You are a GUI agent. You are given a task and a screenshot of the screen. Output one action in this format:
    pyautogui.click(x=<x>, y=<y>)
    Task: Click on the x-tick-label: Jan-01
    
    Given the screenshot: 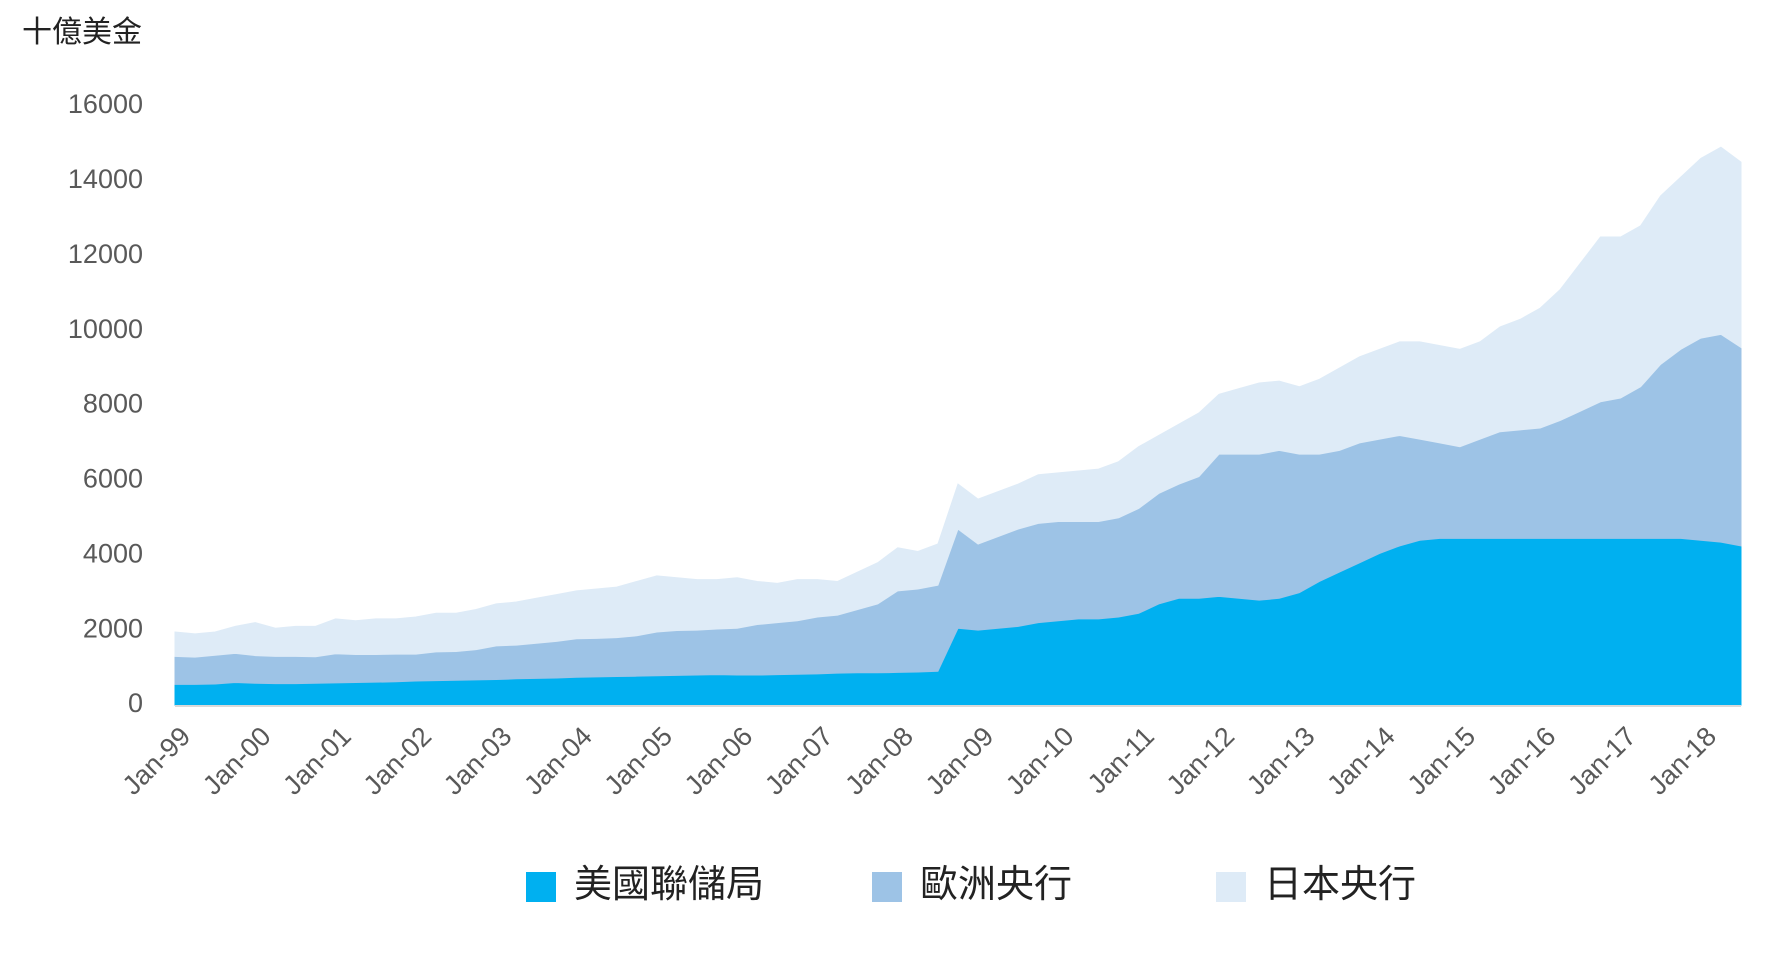 What is the action you would take?
    pyautogui.click(x=317, y=761)
    